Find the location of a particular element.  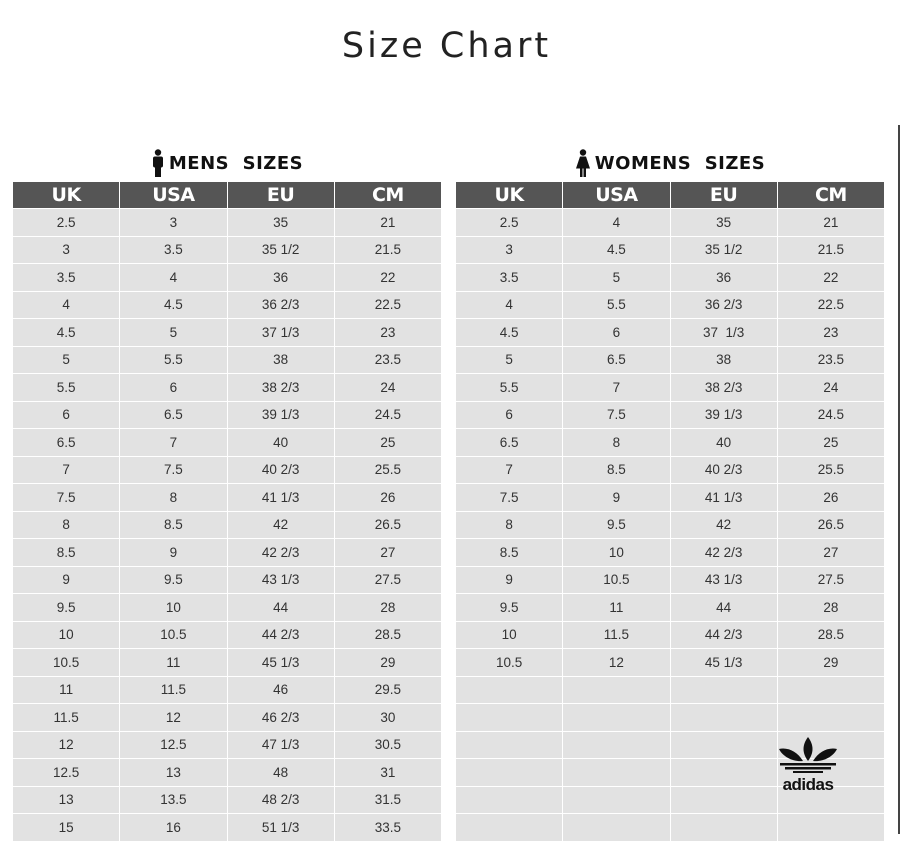

cell-usa: 12.5 is located at coordinates (173, 744).